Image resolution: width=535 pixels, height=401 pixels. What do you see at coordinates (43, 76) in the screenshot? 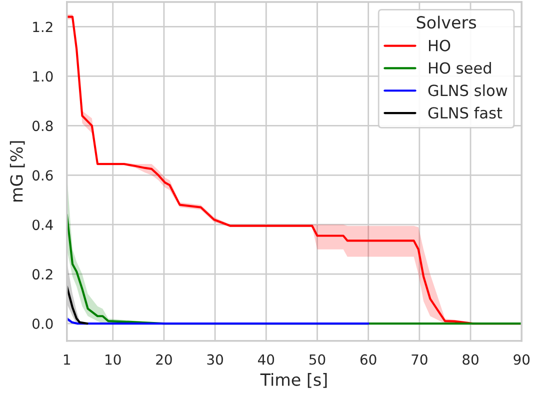
I see `y-tick-label: 1.0` at bounding box center [43, 76].